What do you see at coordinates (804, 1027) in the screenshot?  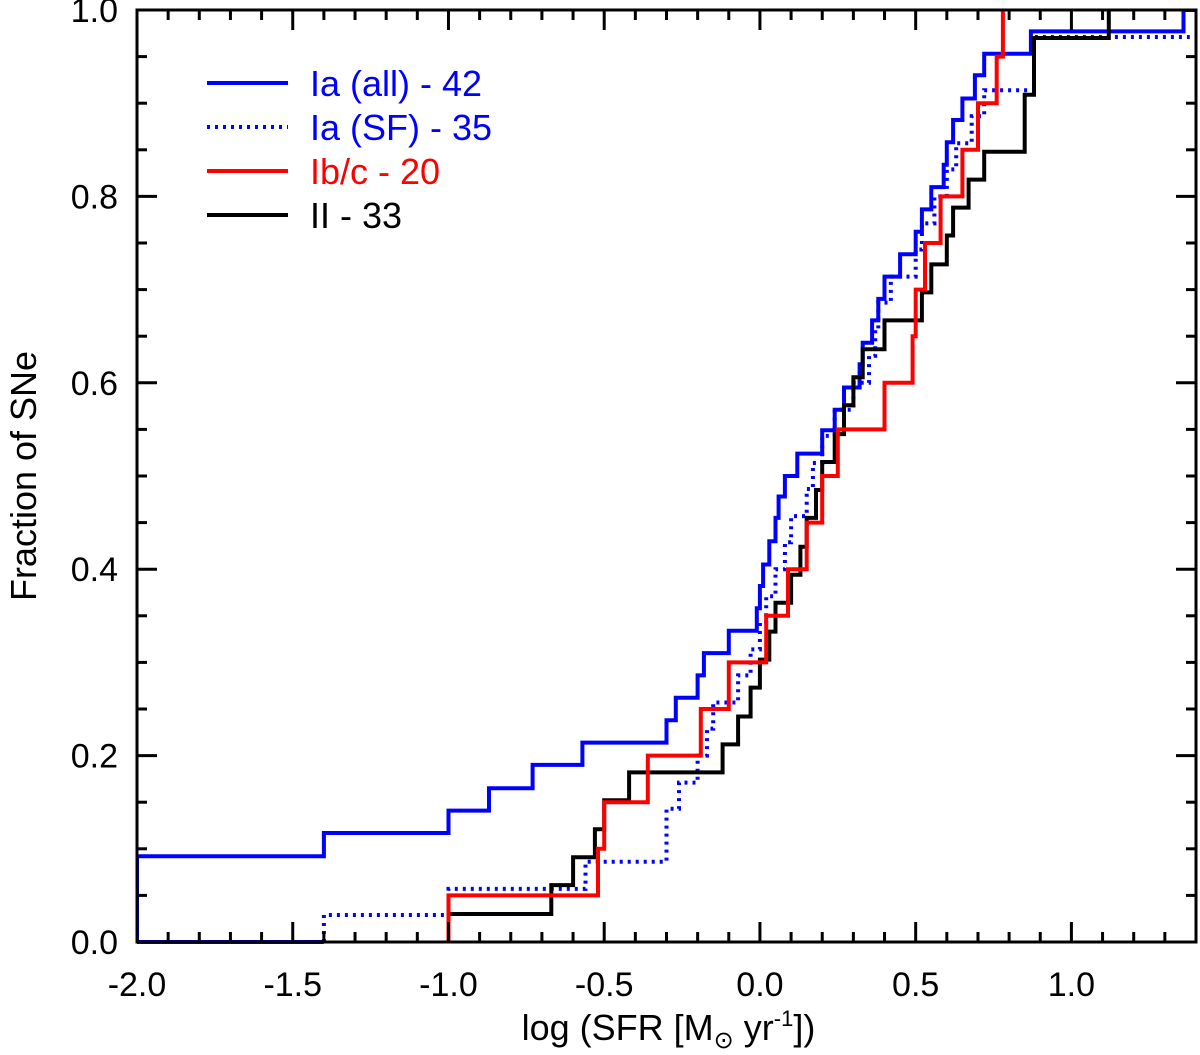 I see `x-title-suffix: ])` at bounding box center [804, 1027].